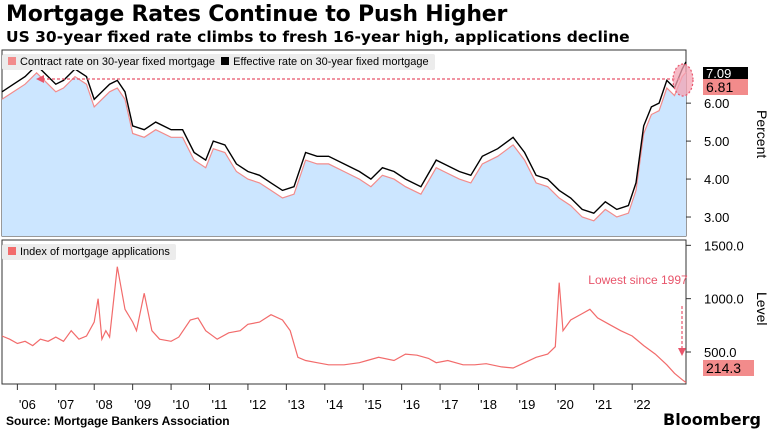 The width and height of the screenshot is (771, 430). Describe the element at coordinates (638, 280) in the screenshot. I see `lowest-since-annotation: Lowest since 1997` at that location.